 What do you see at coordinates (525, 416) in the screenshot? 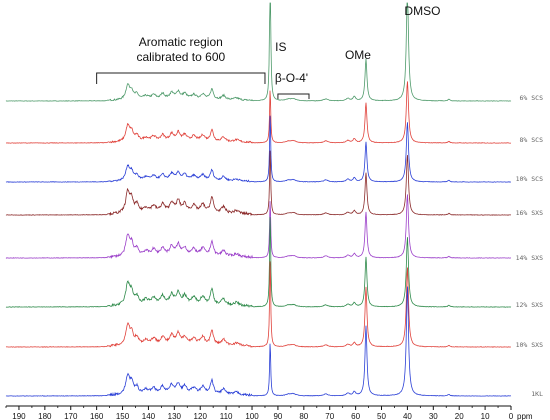
I see `x-axis-label: ppm` at bounding box center [525, 416].